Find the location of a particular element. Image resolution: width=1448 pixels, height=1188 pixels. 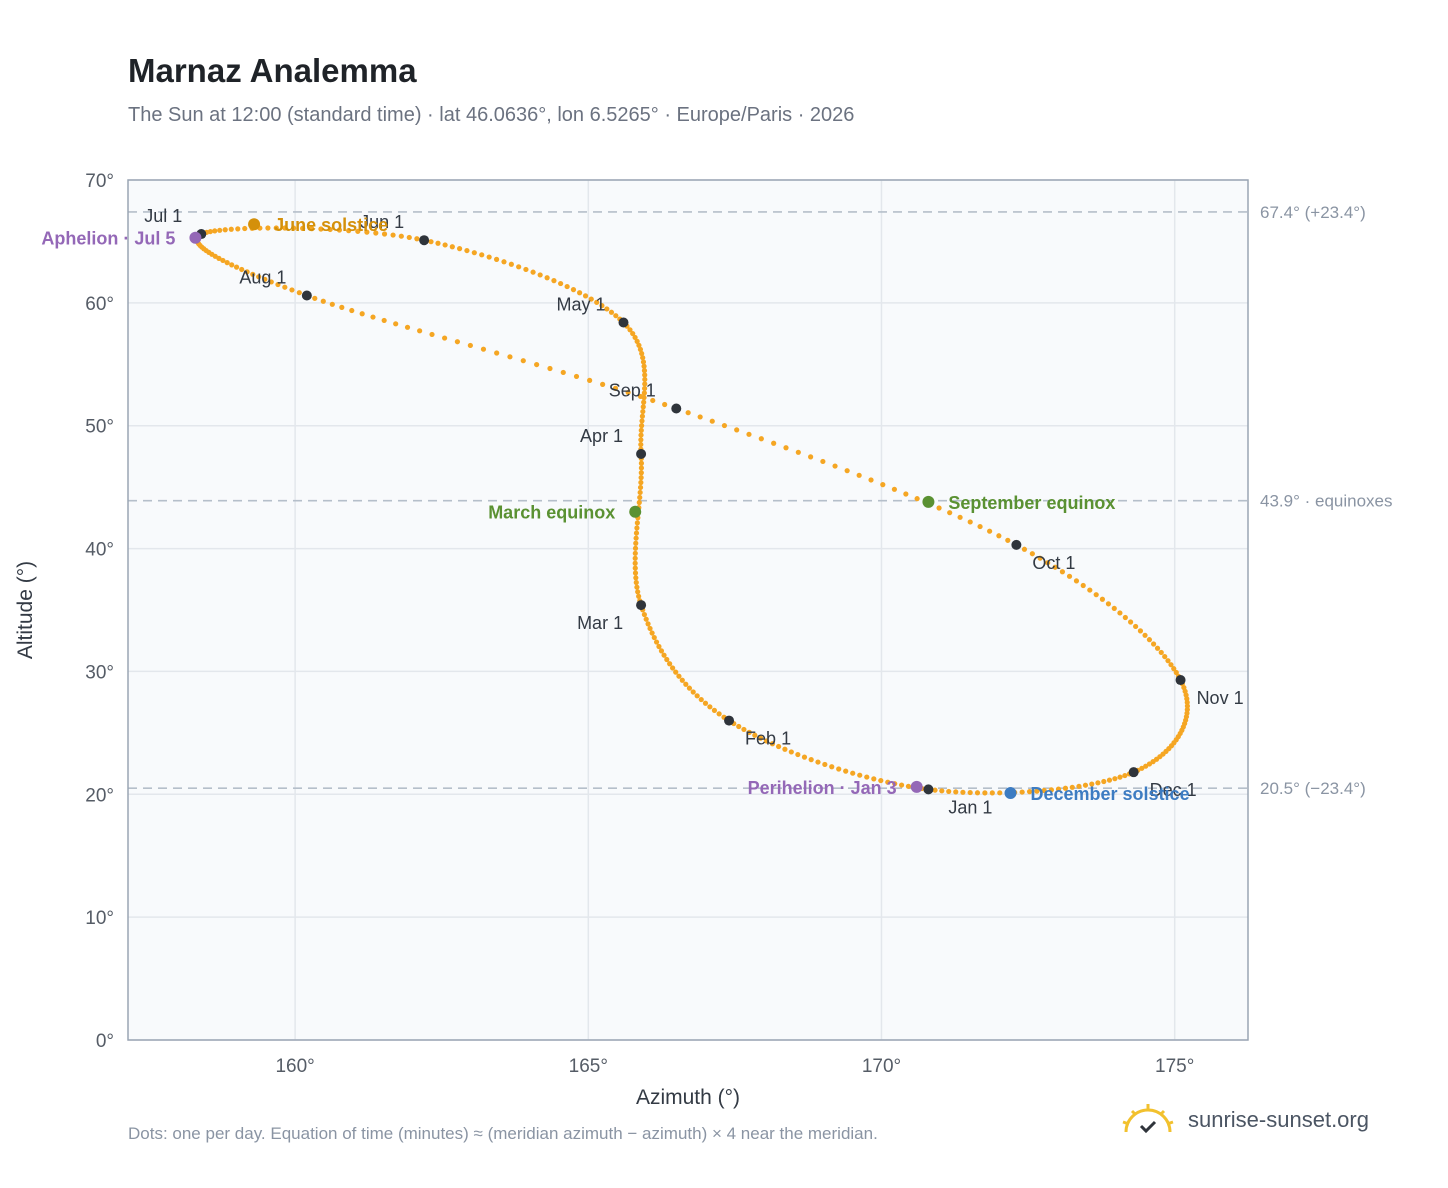

brand-logo: sunrise-sunset.org is located at coordinates (1244, 1120).